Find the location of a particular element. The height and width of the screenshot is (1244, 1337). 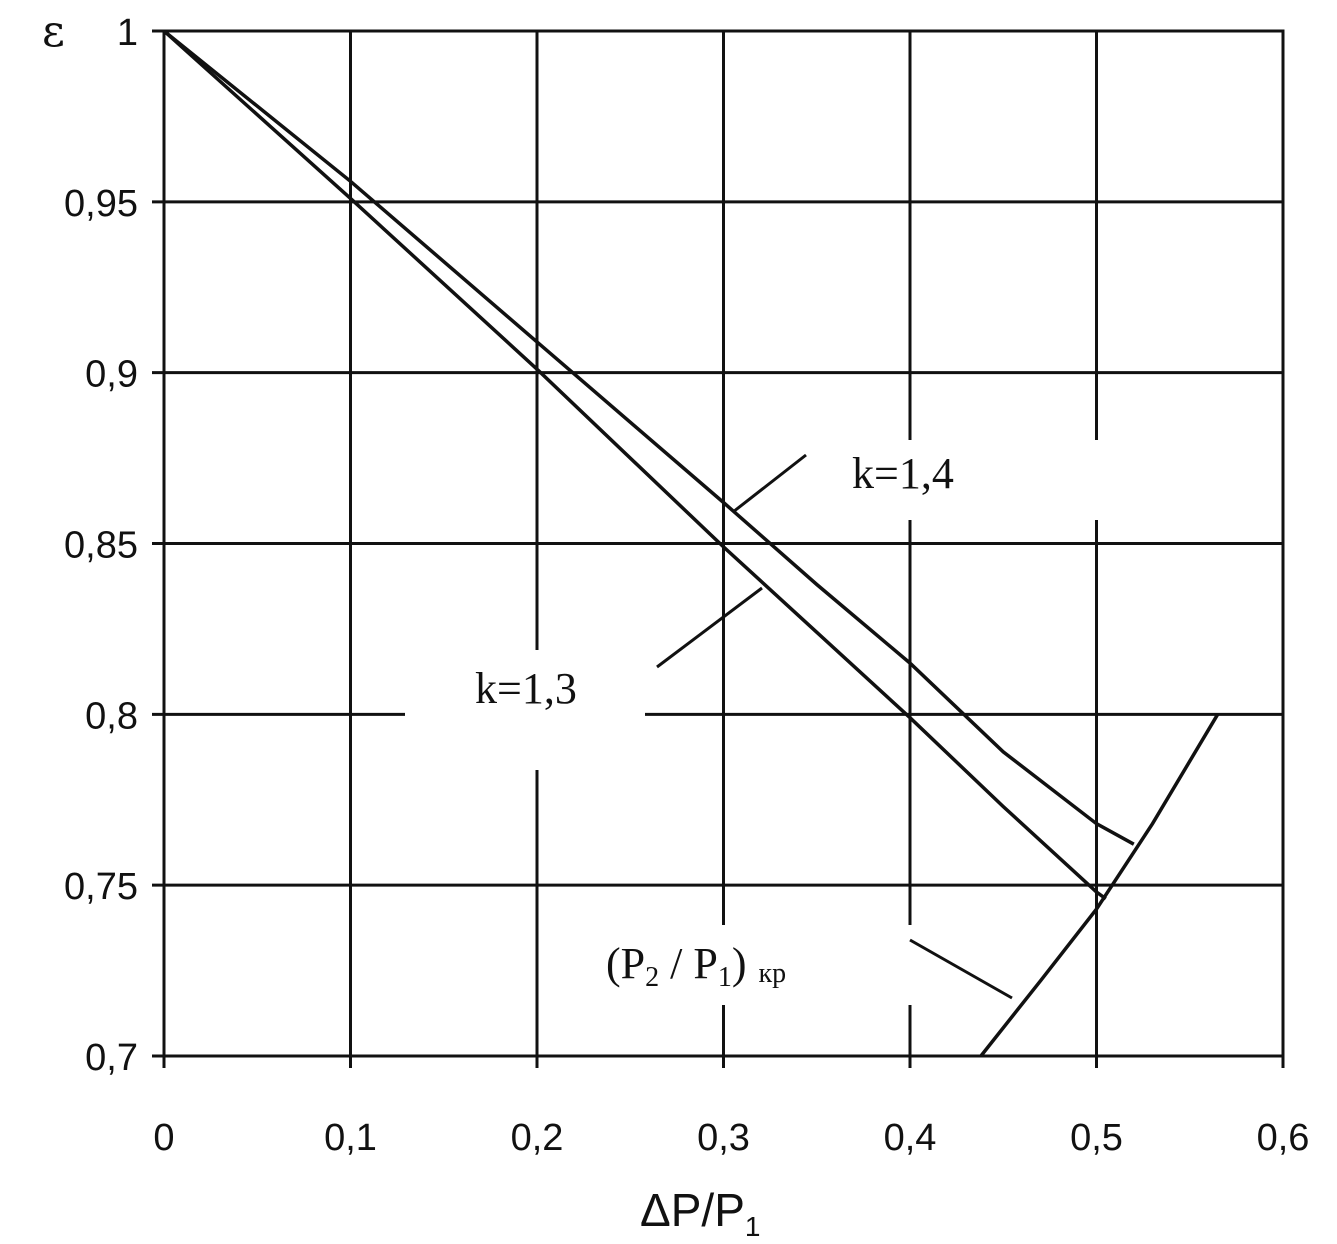

label-critical-ratio: (P2 / P1) кр is located at coordinates (696, 966).